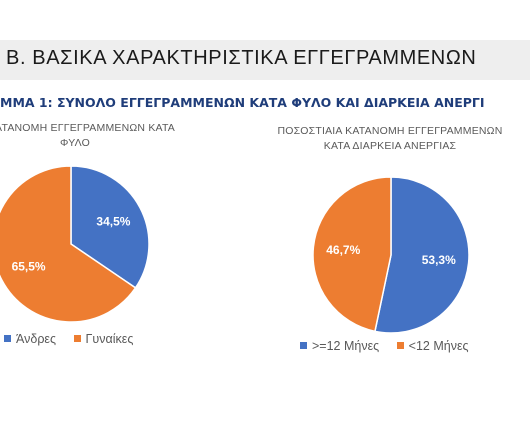  I want to click on legend-item-women: Γυναίκες, so click(103, 339).